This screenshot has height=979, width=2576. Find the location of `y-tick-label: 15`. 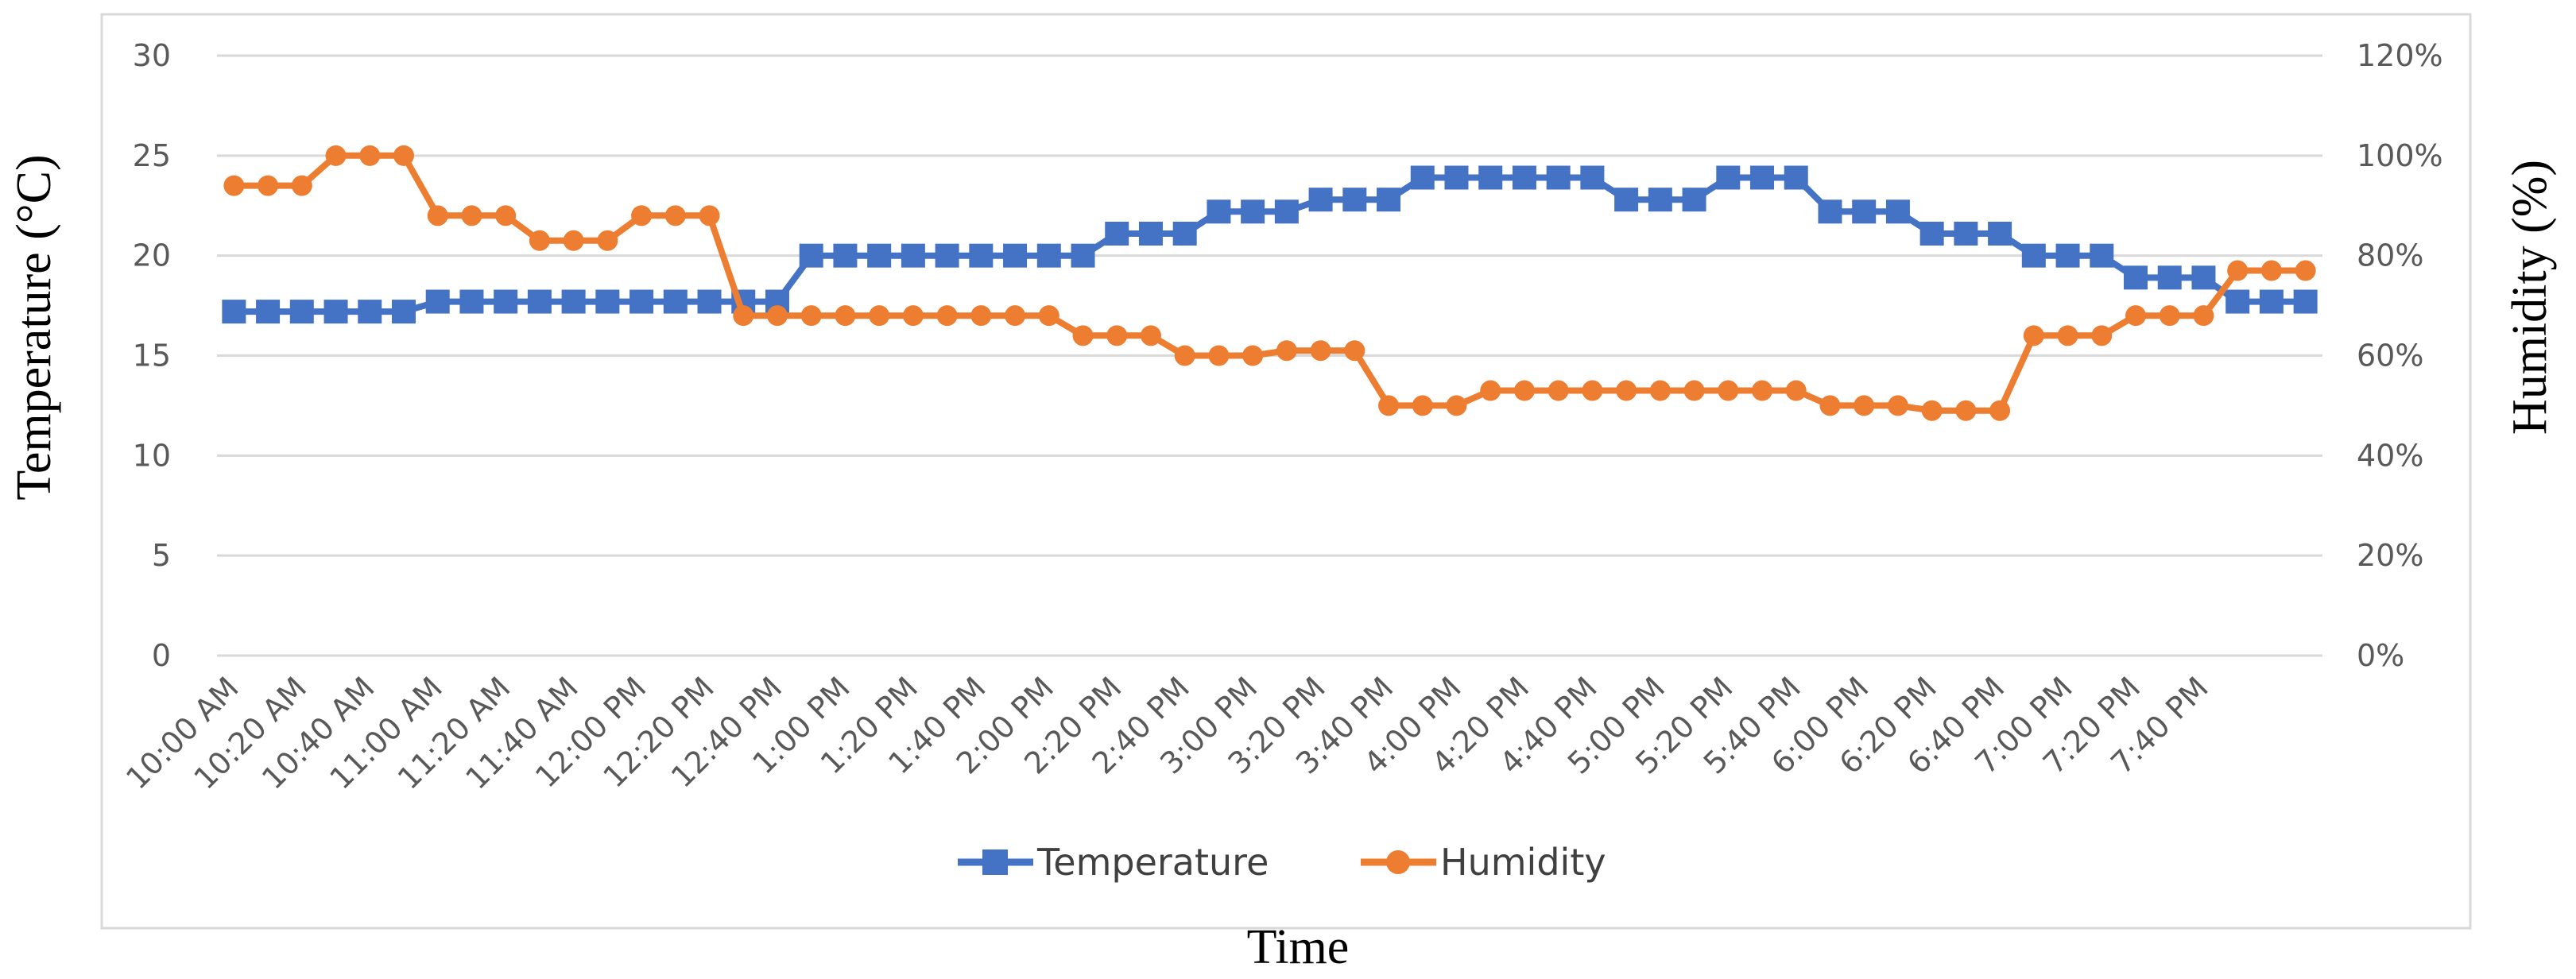

y-tick-label: 15 is located at coordinates (152, 356).